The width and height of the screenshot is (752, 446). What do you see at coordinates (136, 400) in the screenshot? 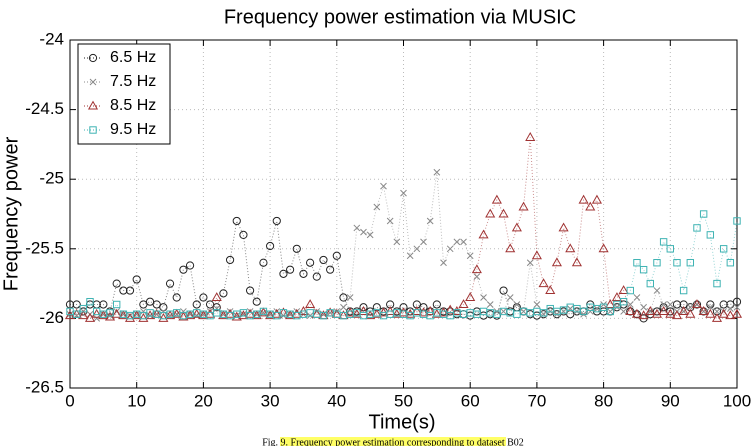
I see `x-tick-label: 10` at bounding box center [136, 400].